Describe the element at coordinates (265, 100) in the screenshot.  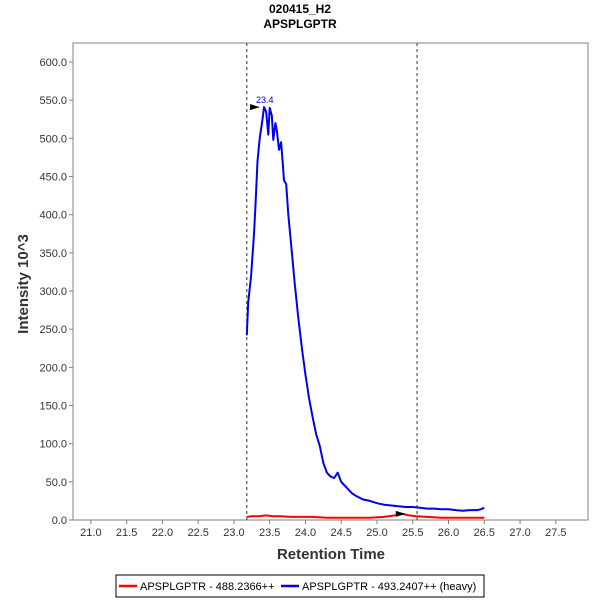
I see `peak-rt-label: 23.4` at that location.